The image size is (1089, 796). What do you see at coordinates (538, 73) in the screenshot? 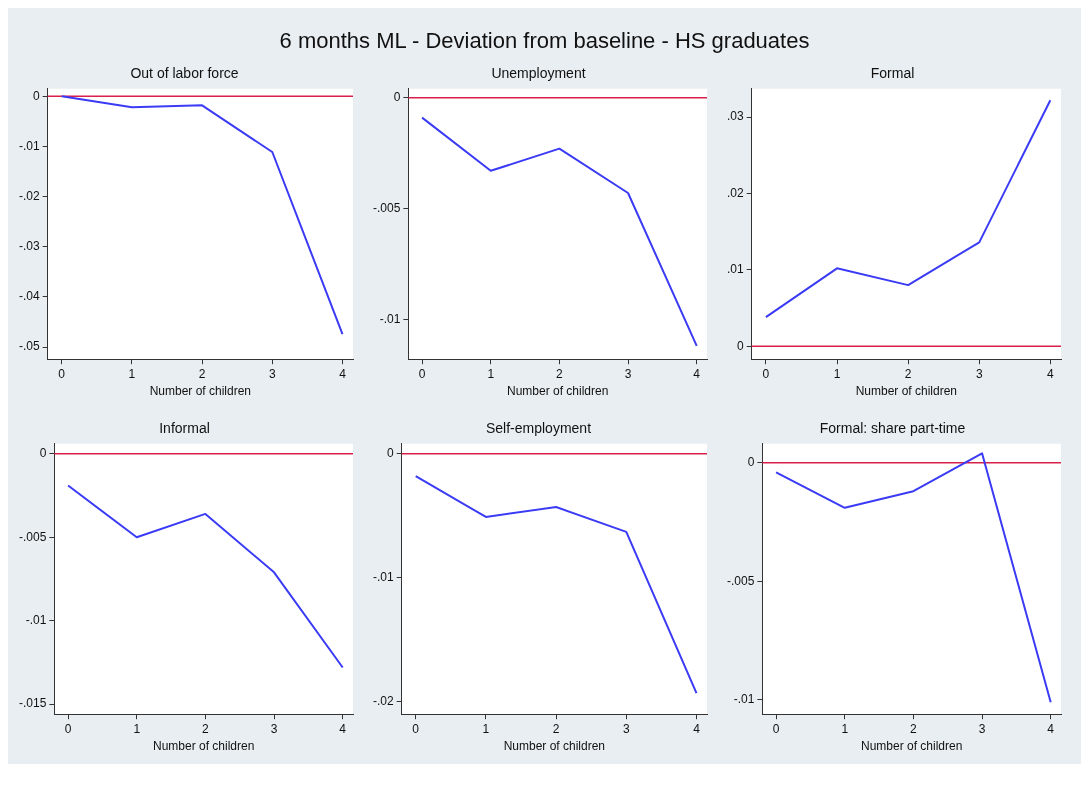
I see `chart-title: Unemployment` at bounding box center [538, 73].